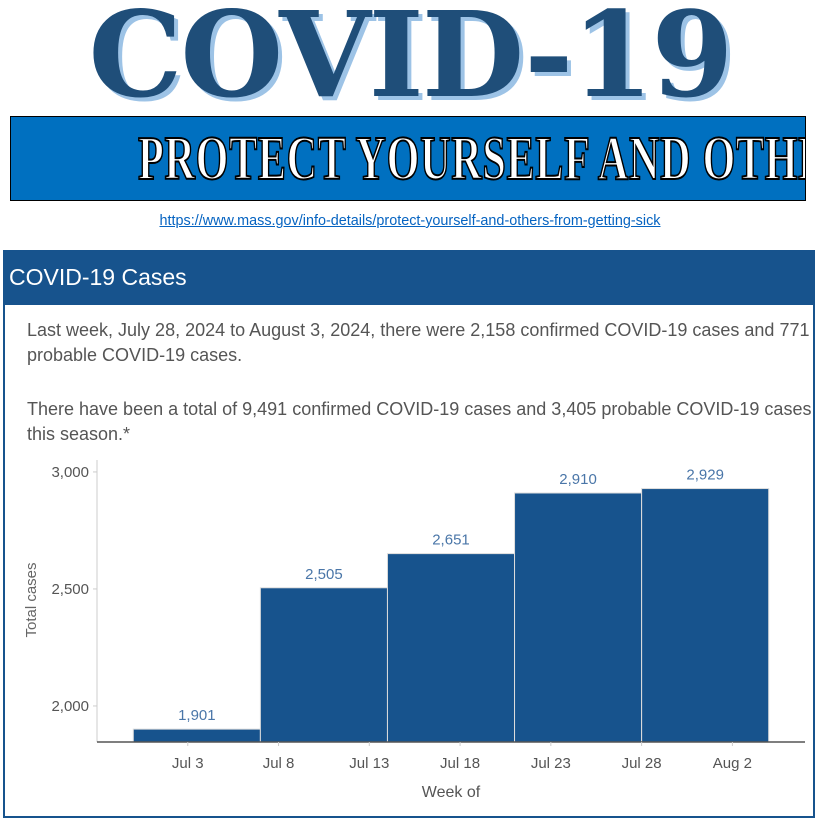 The height and width of the screenshot is (823, 820). I want to click on y-axis-title: Total cases, so click(31, 599).